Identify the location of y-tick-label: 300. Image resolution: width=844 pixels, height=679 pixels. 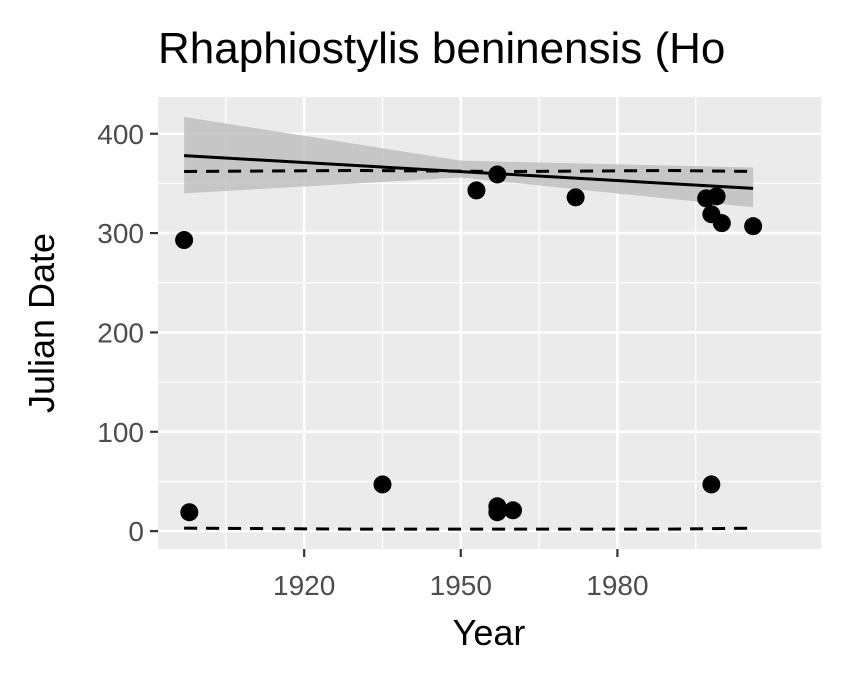
(120, 233).